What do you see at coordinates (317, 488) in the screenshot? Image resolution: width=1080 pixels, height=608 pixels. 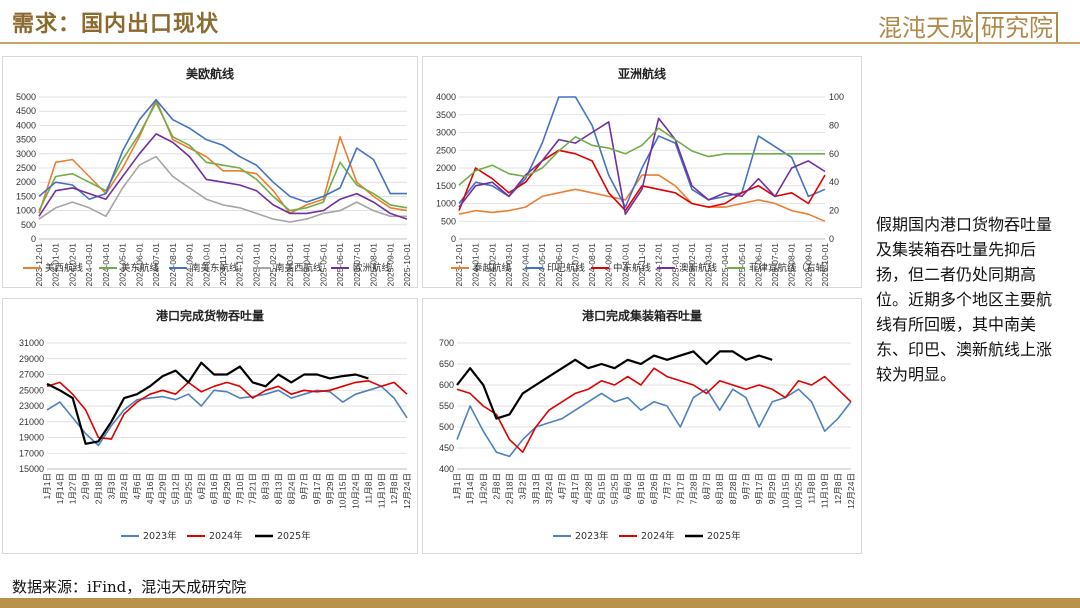 I see `x-tick-label: 9月17日` at bounding box center [317, 488].